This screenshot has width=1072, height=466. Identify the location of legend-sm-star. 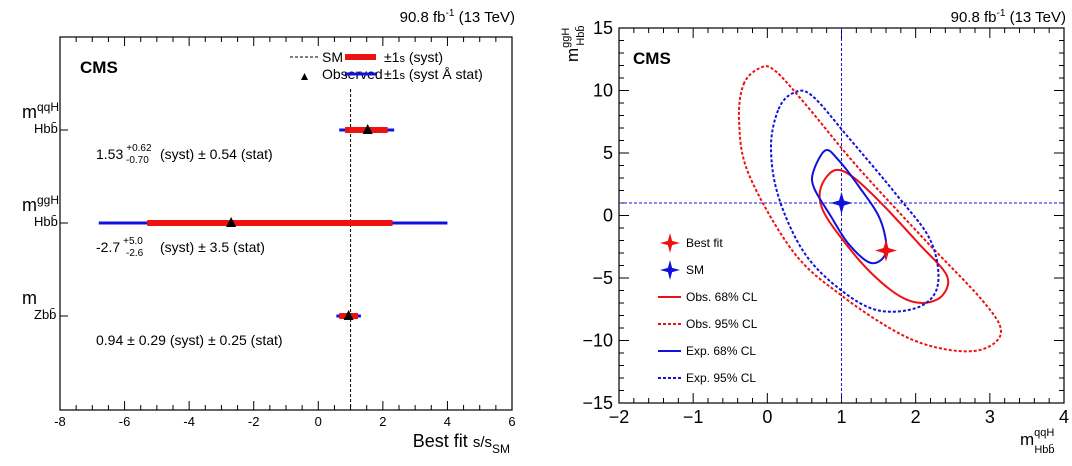
(670, 270).